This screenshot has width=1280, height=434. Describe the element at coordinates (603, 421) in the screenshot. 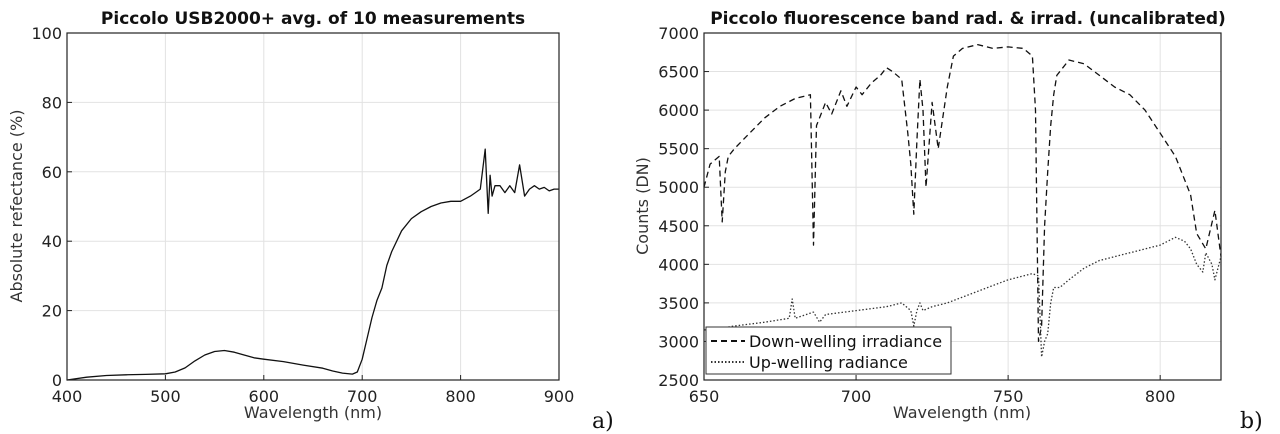

I see `panel-a-label: a)` at that location.